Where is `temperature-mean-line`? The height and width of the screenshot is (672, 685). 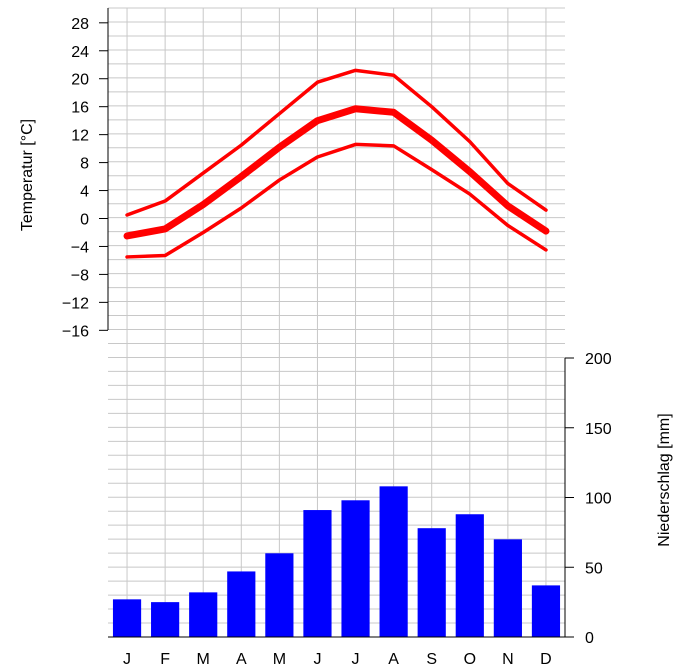
temperature-mean-line is located at coordinates (336, 172).